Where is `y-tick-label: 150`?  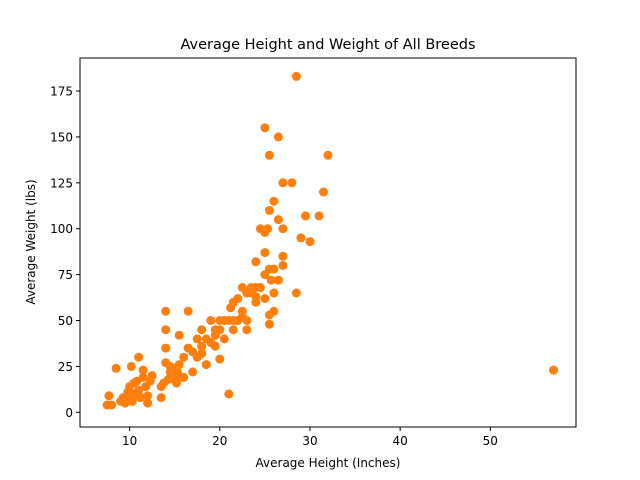 y-tick-label: 150 is located at coordinates (61, 137).